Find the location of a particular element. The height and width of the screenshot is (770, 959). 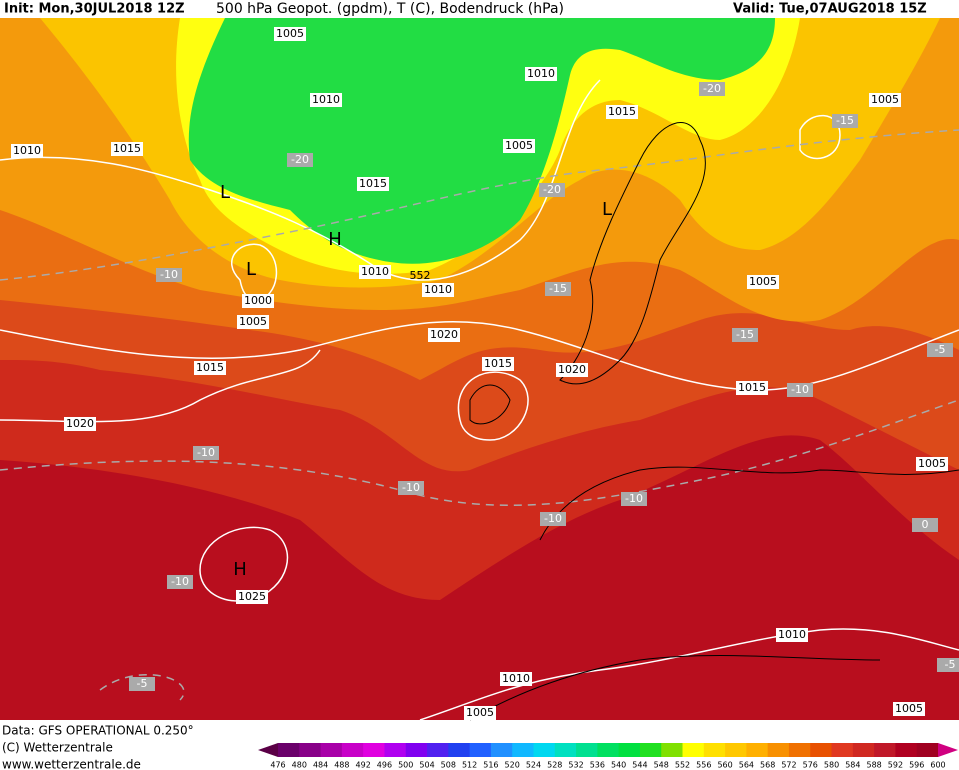

colorbar-label: 588 is located at coordinates (873, 765).